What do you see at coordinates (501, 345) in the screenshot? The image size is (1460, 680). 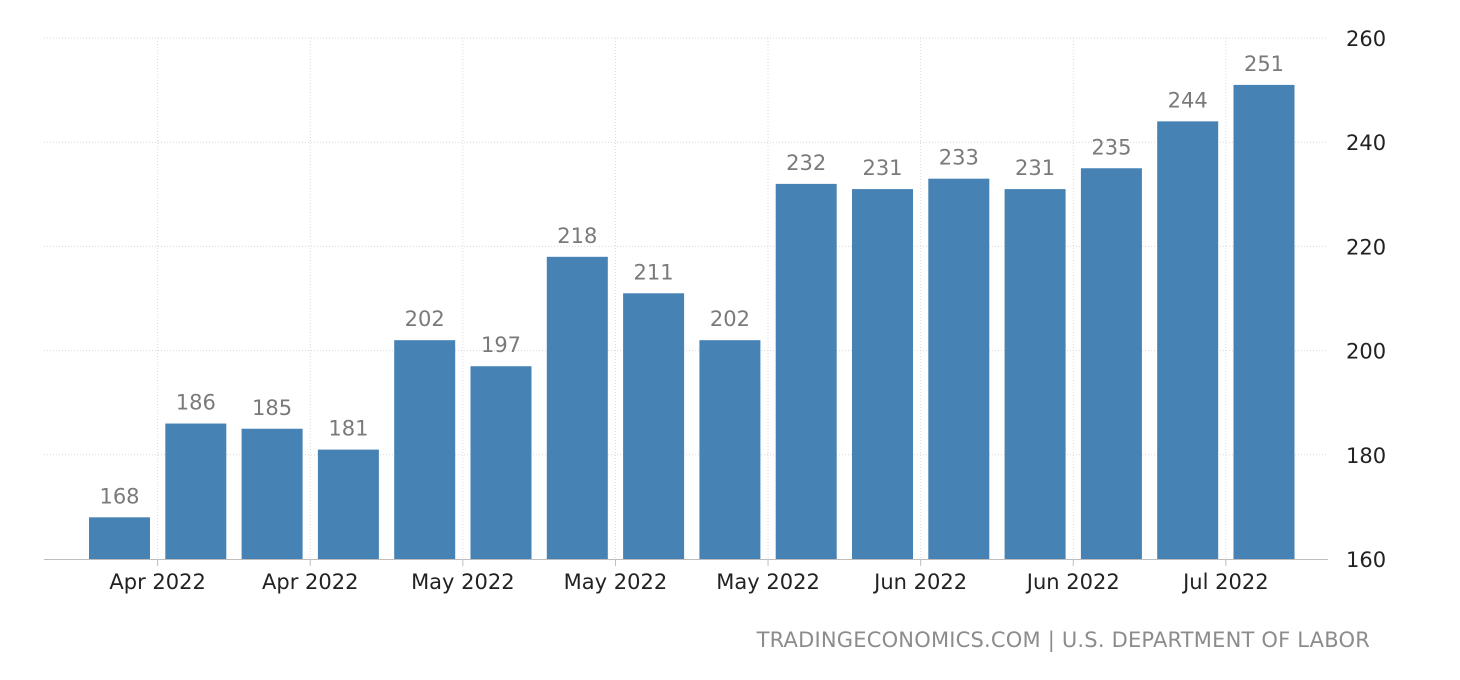 I see `bar-value-label: 197` at bounding box center [501, 345].